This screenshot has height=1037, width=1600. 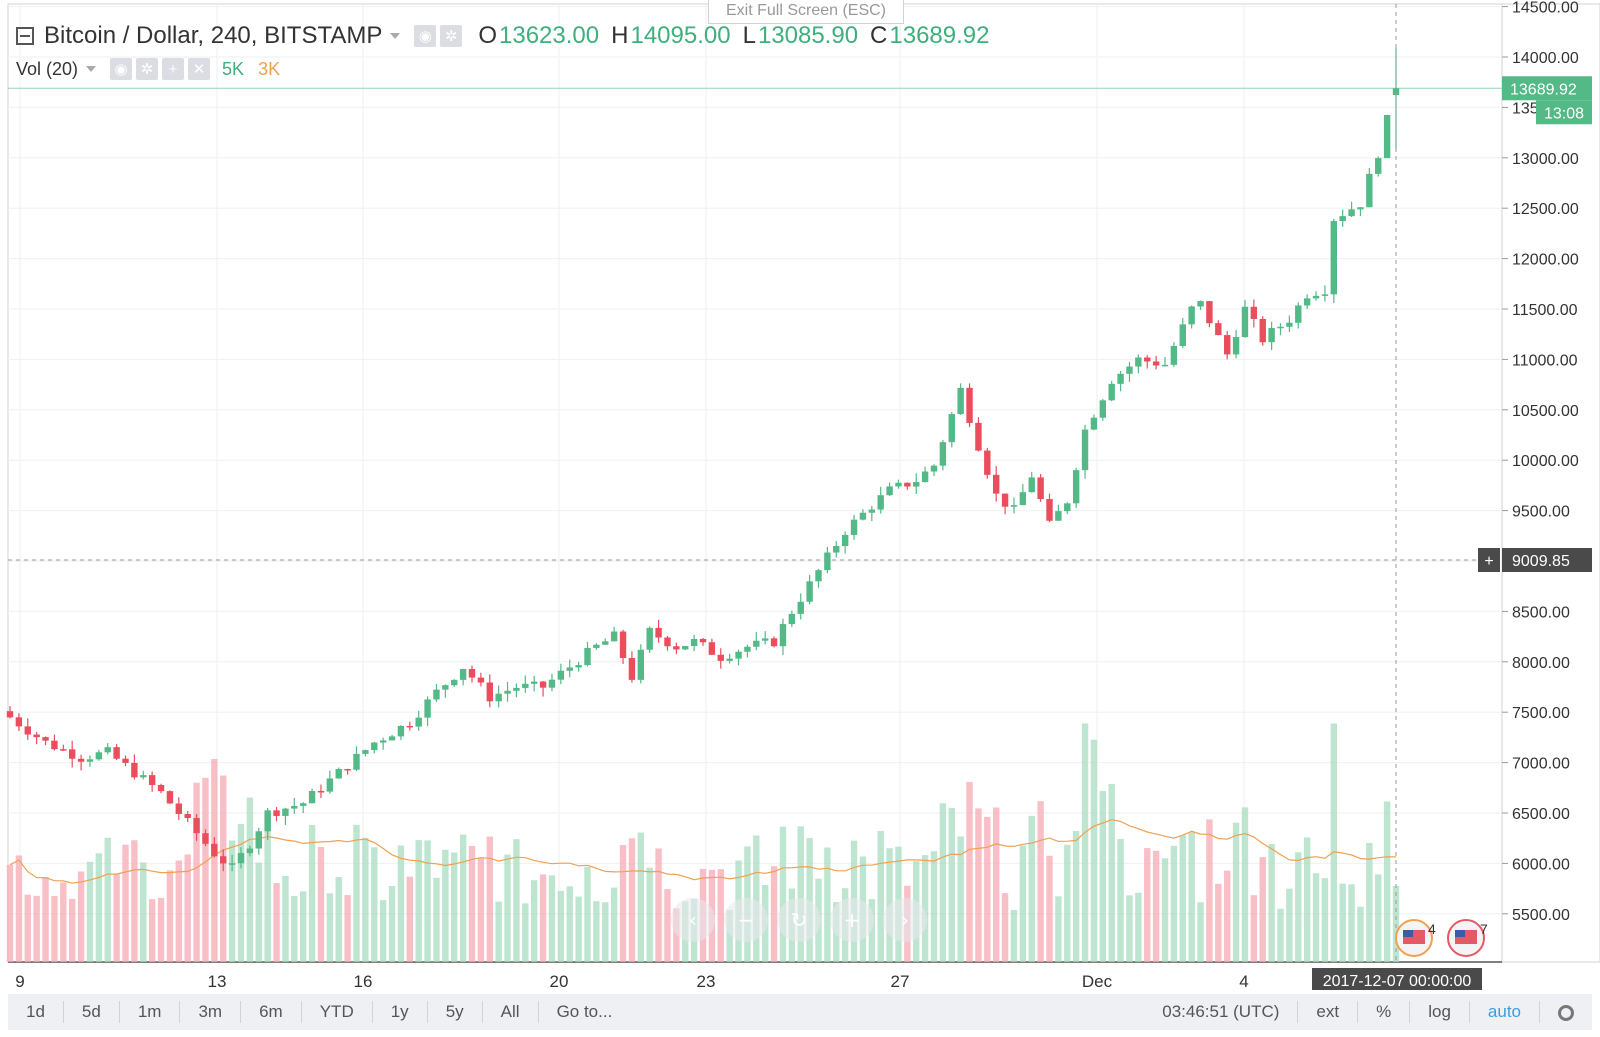 What do you see at coordinates (1550, 483) in the screenshot?
I see `price-axis` at bounding box center [1550, 483].